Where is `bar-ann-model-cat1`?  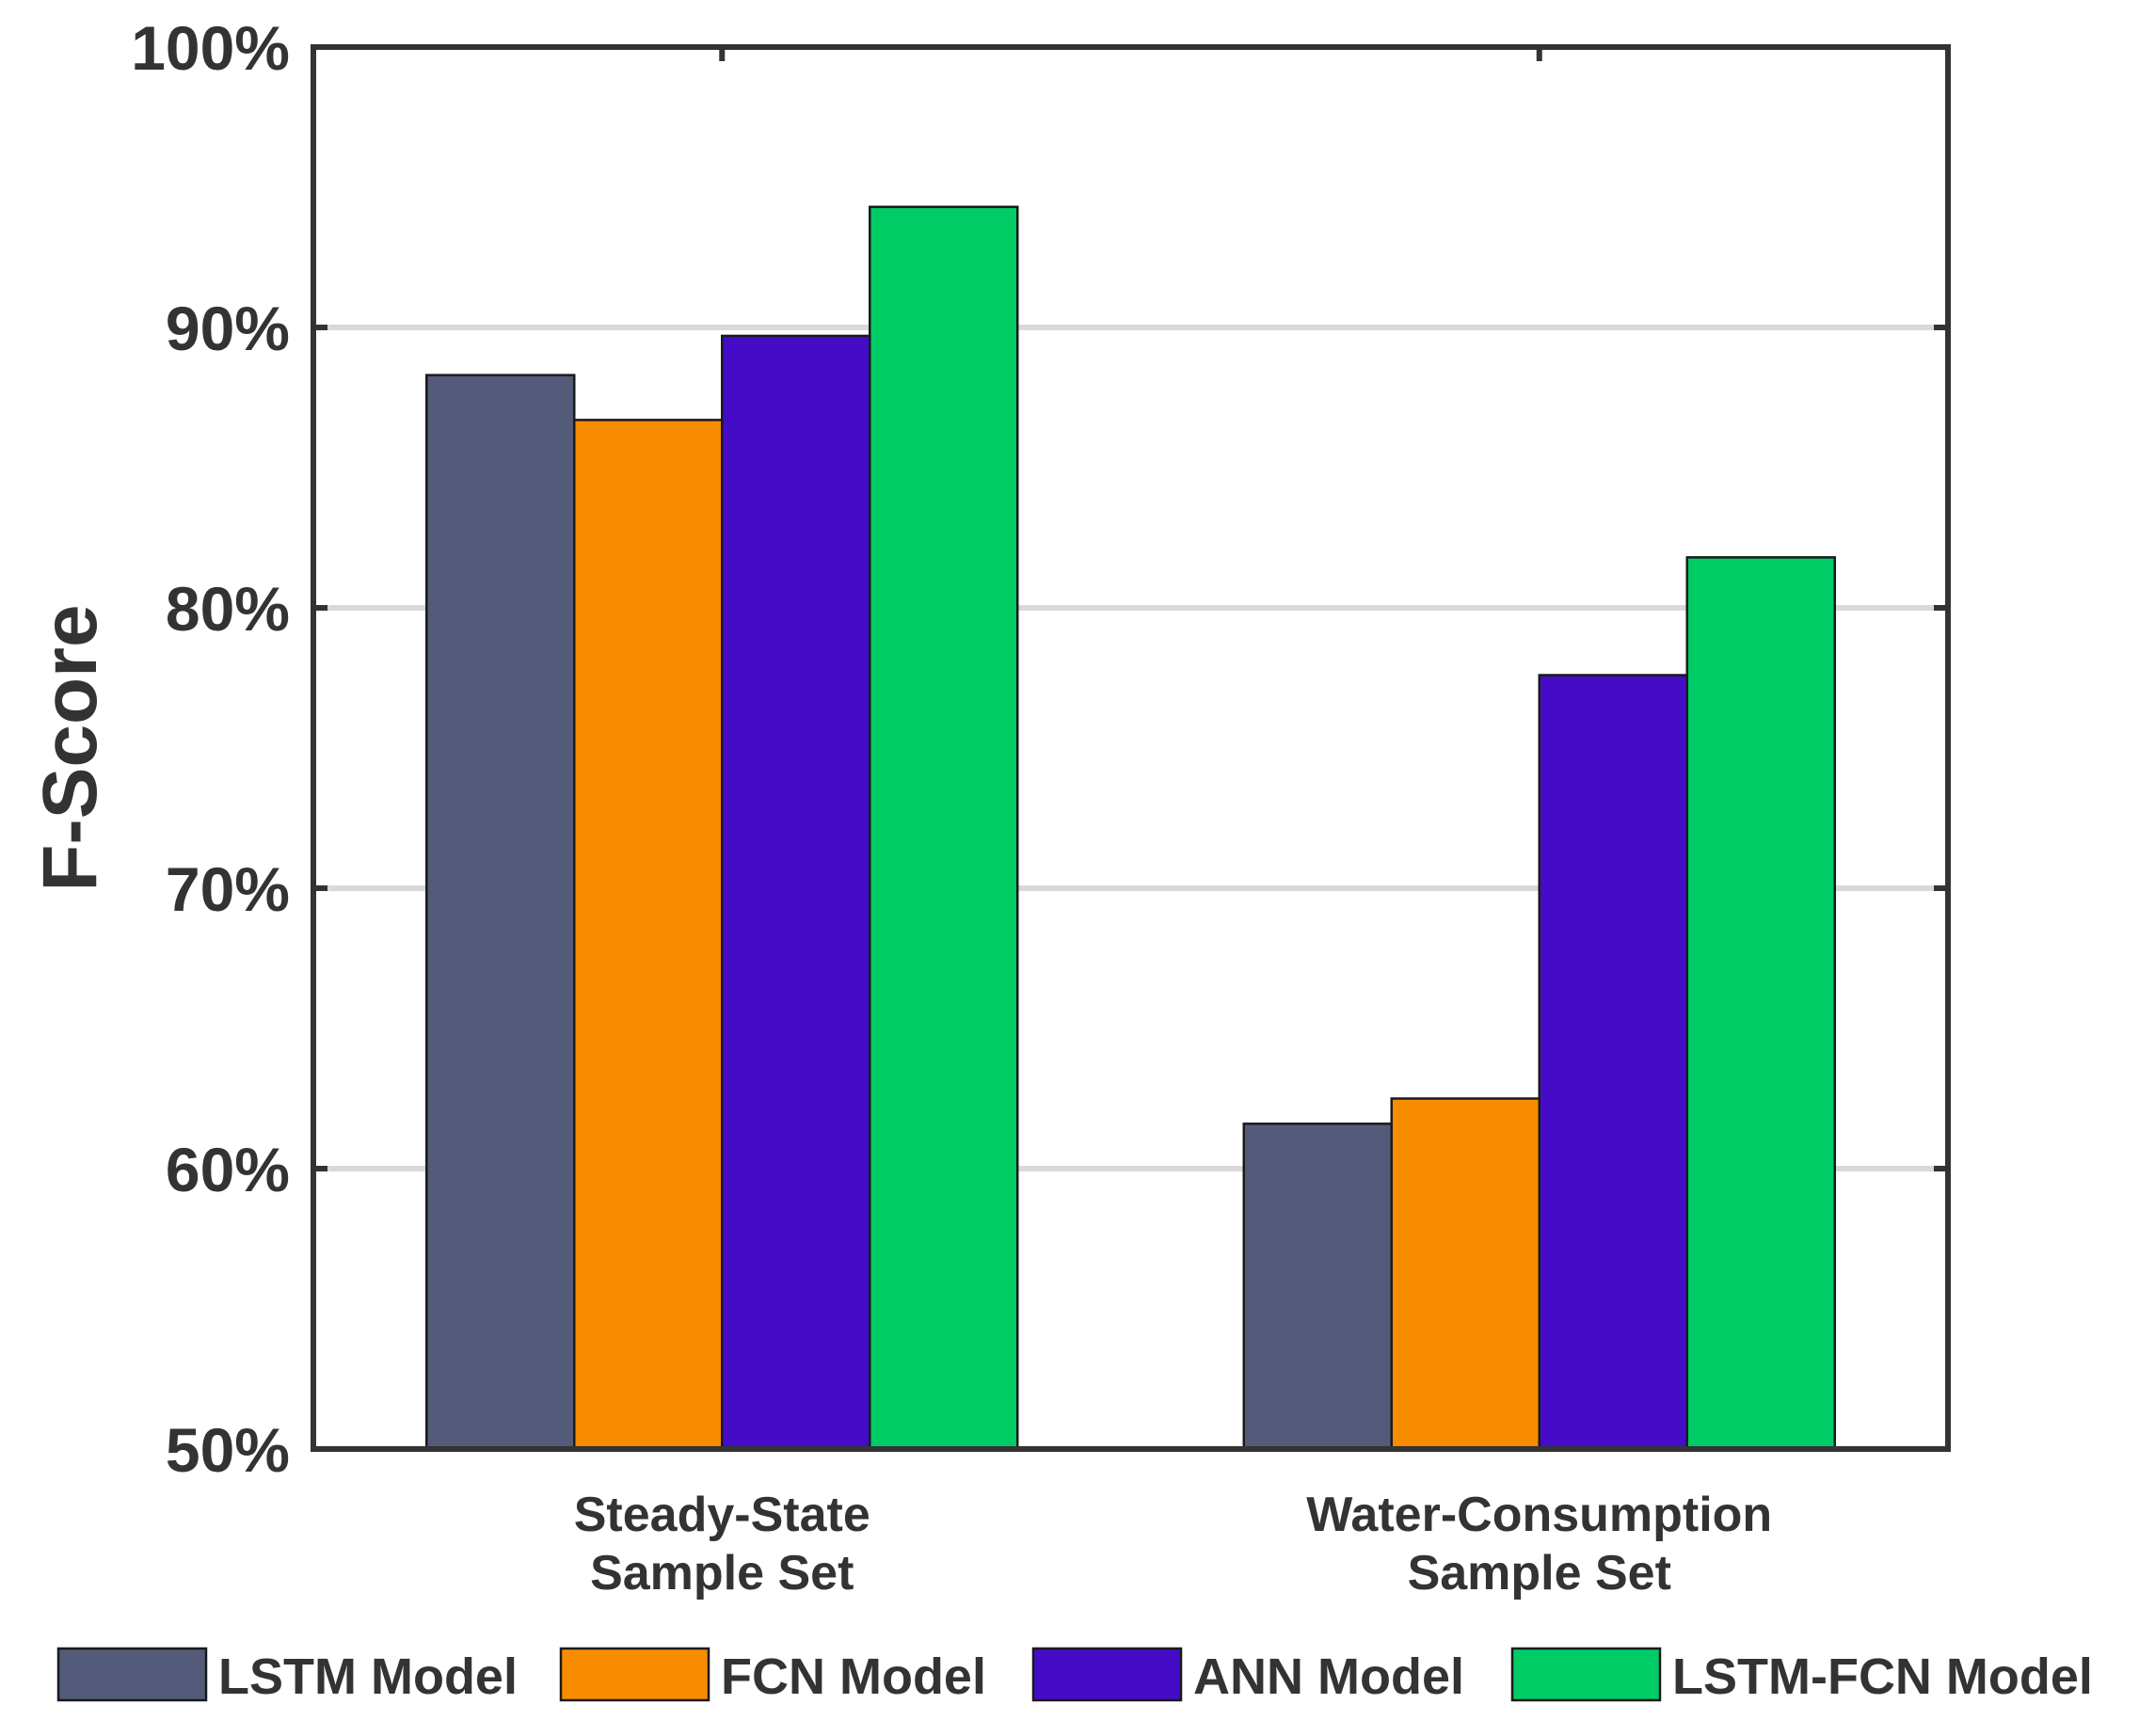 bar-ann-model-cat1 is located at coordinates (796, 892).